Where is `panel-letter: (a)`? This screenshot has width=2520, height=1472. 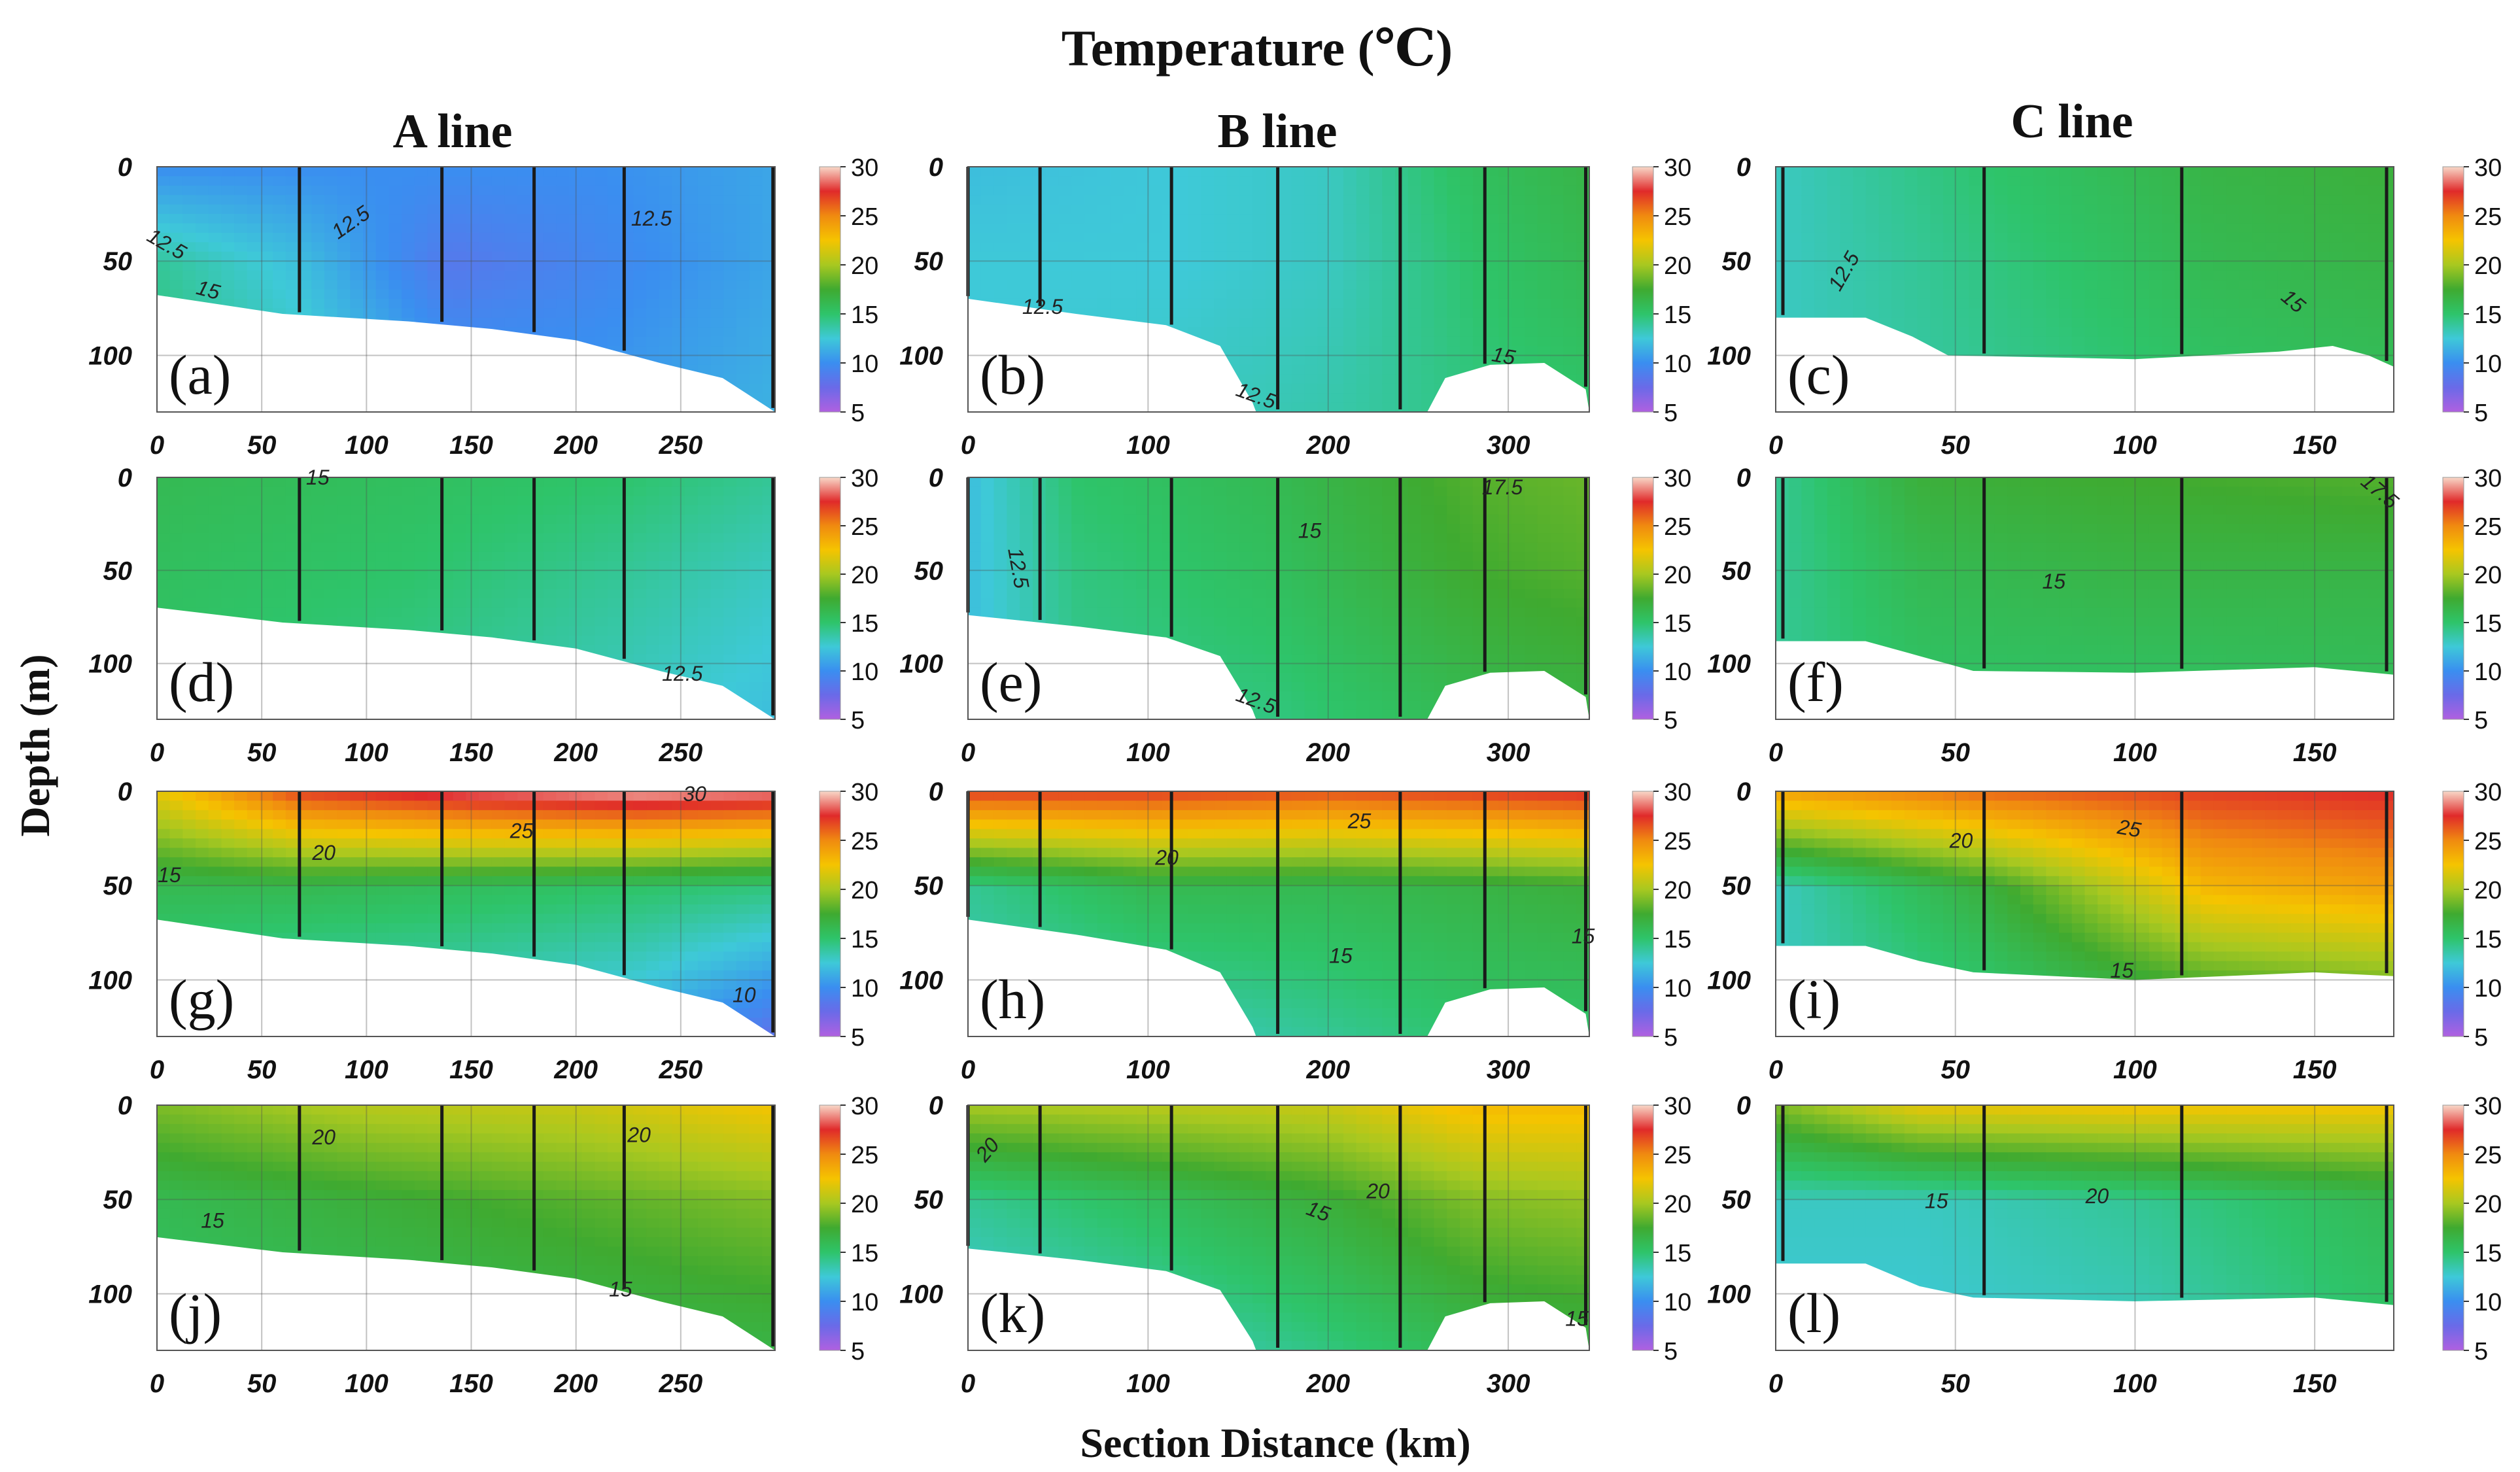 panel-letter: (a) is located at coordinates (200, 374).